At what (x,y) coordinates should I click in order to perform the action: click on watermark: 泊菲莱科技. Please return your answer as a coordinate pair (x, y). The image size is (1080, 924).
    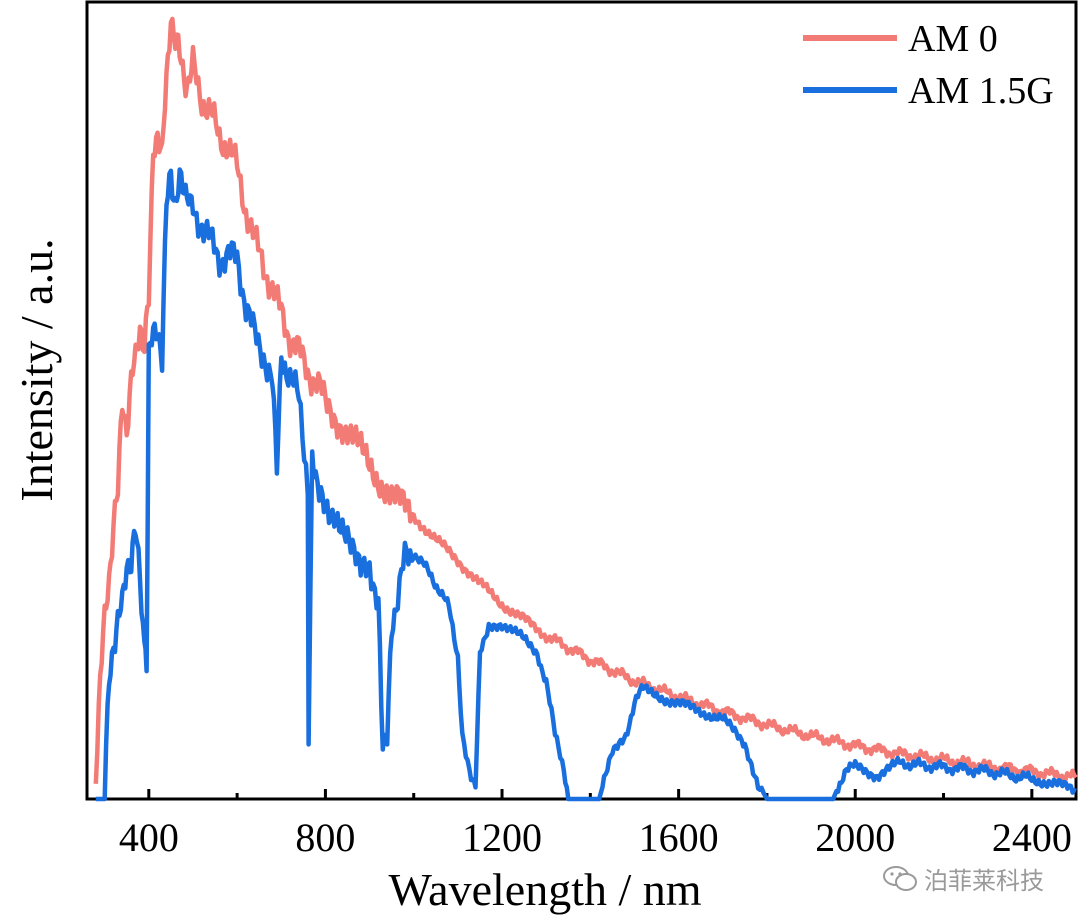
    Looking at the image, I should click on (963, 878).